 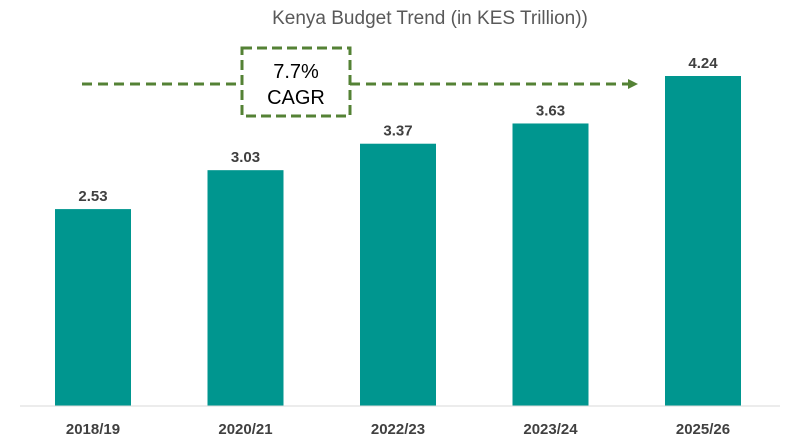 I want to click on data-label: 3.63, so click(x=550, y=110).